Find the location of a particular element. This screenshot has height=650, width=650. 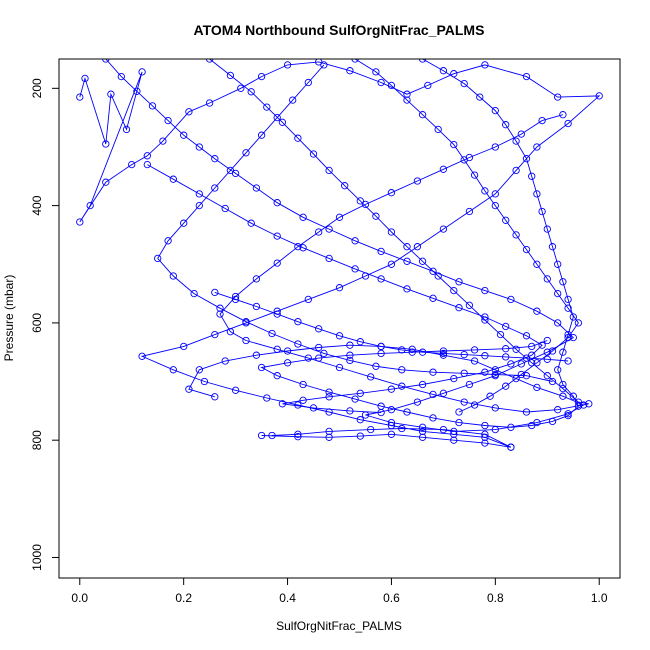

series-line is located at coordinates (386, 440).